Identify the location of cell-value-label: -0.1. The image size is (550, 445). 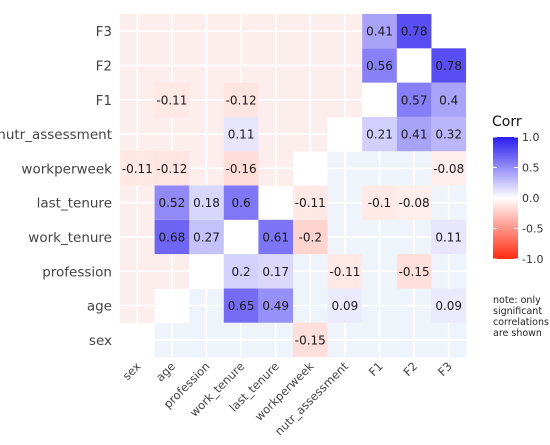
(379, 203).